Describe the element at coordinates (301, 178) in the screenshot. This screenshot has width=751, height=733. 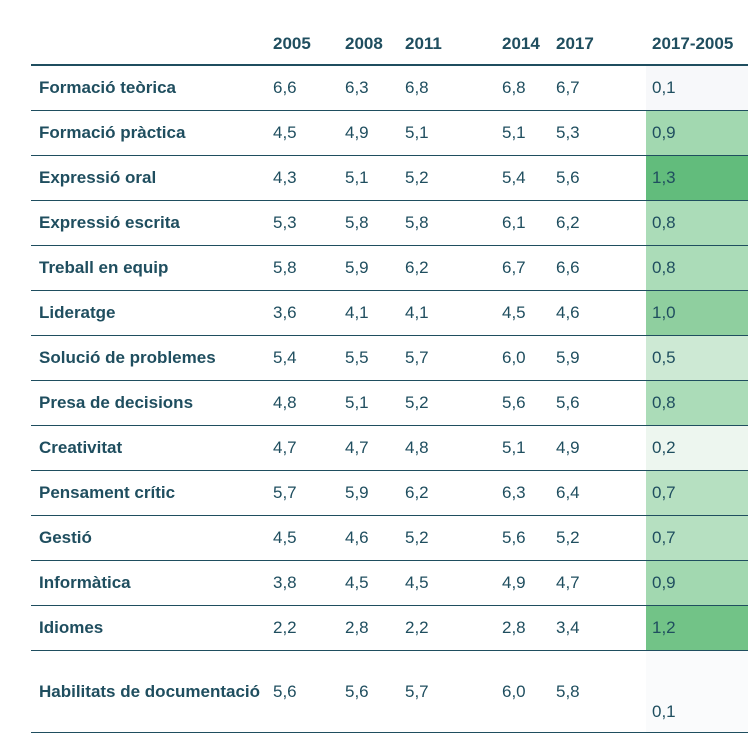
I see `cell-2005: 4,3` at that location.